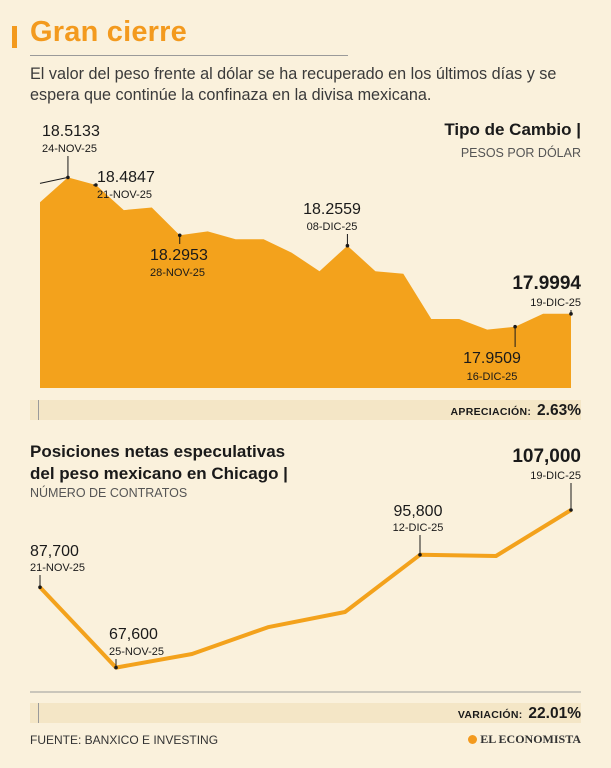 The image size is (611, 768). I want to click on positions-date-label: 21-NOV-25, so click(57, 568).